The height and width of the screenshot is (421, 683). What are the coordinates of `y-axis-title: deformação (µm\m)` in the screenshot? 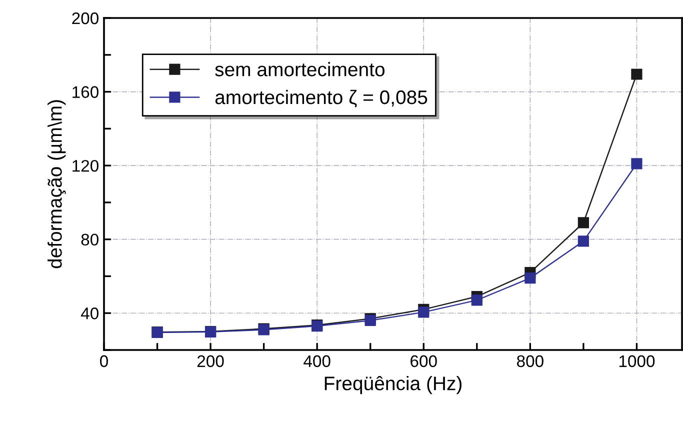 It's located at (57, 184).